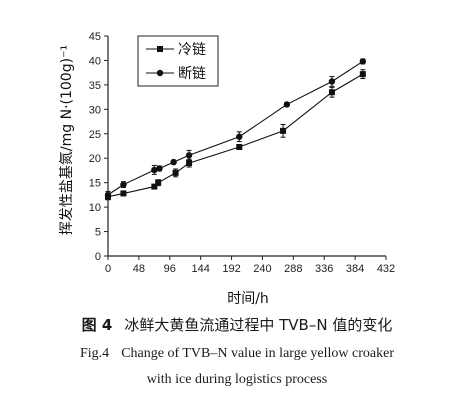 Image resolution: width=474 pixels, height=402 pixels. I want to click on caption-figure-number: 图 4, so click(97, 325).